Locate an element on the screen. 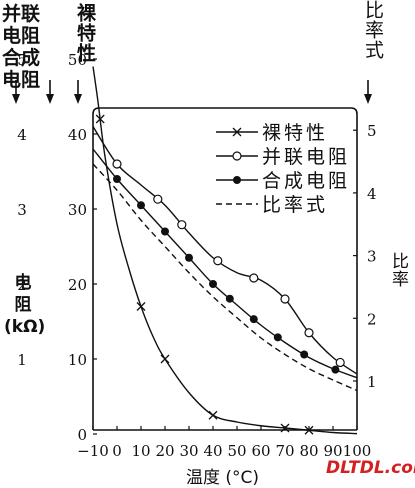 The image size is (415, 488). x-tick-label: 90 is located at coordinates (332, 451).